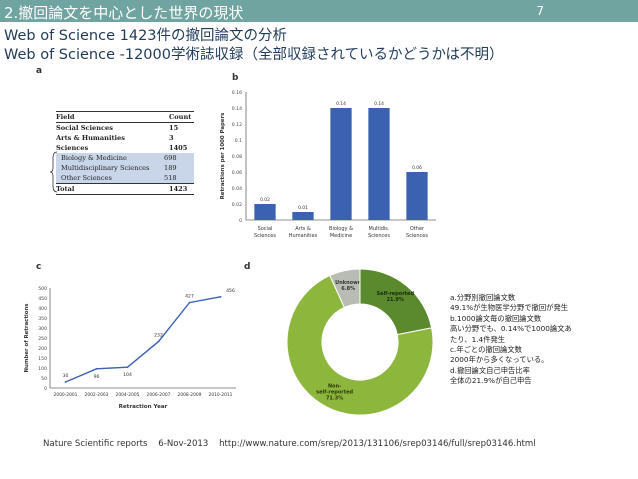 The height and width of the screenshot is (479, 638). What do you see at coordinates (417, 168) in the screenshot?
I see `bar-data-label: 0.06` at bounding box center [417, 168].